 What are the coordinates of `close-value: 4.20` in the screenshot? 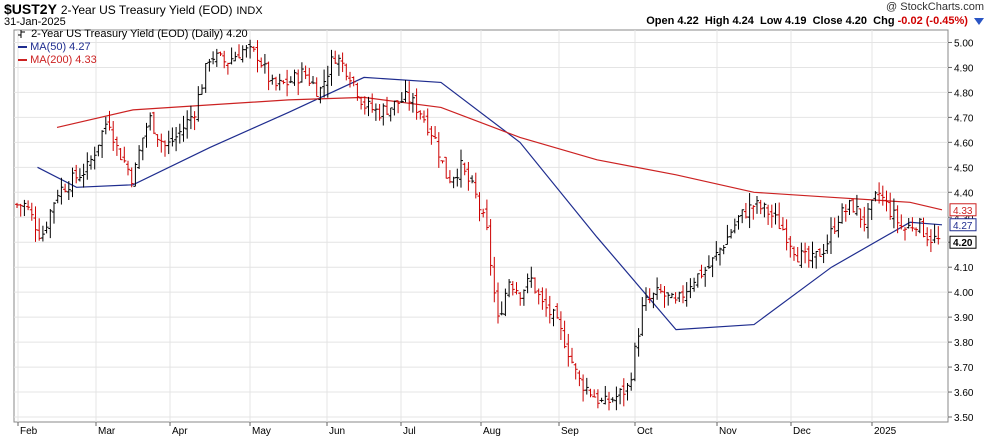 It's located at (856, 21).